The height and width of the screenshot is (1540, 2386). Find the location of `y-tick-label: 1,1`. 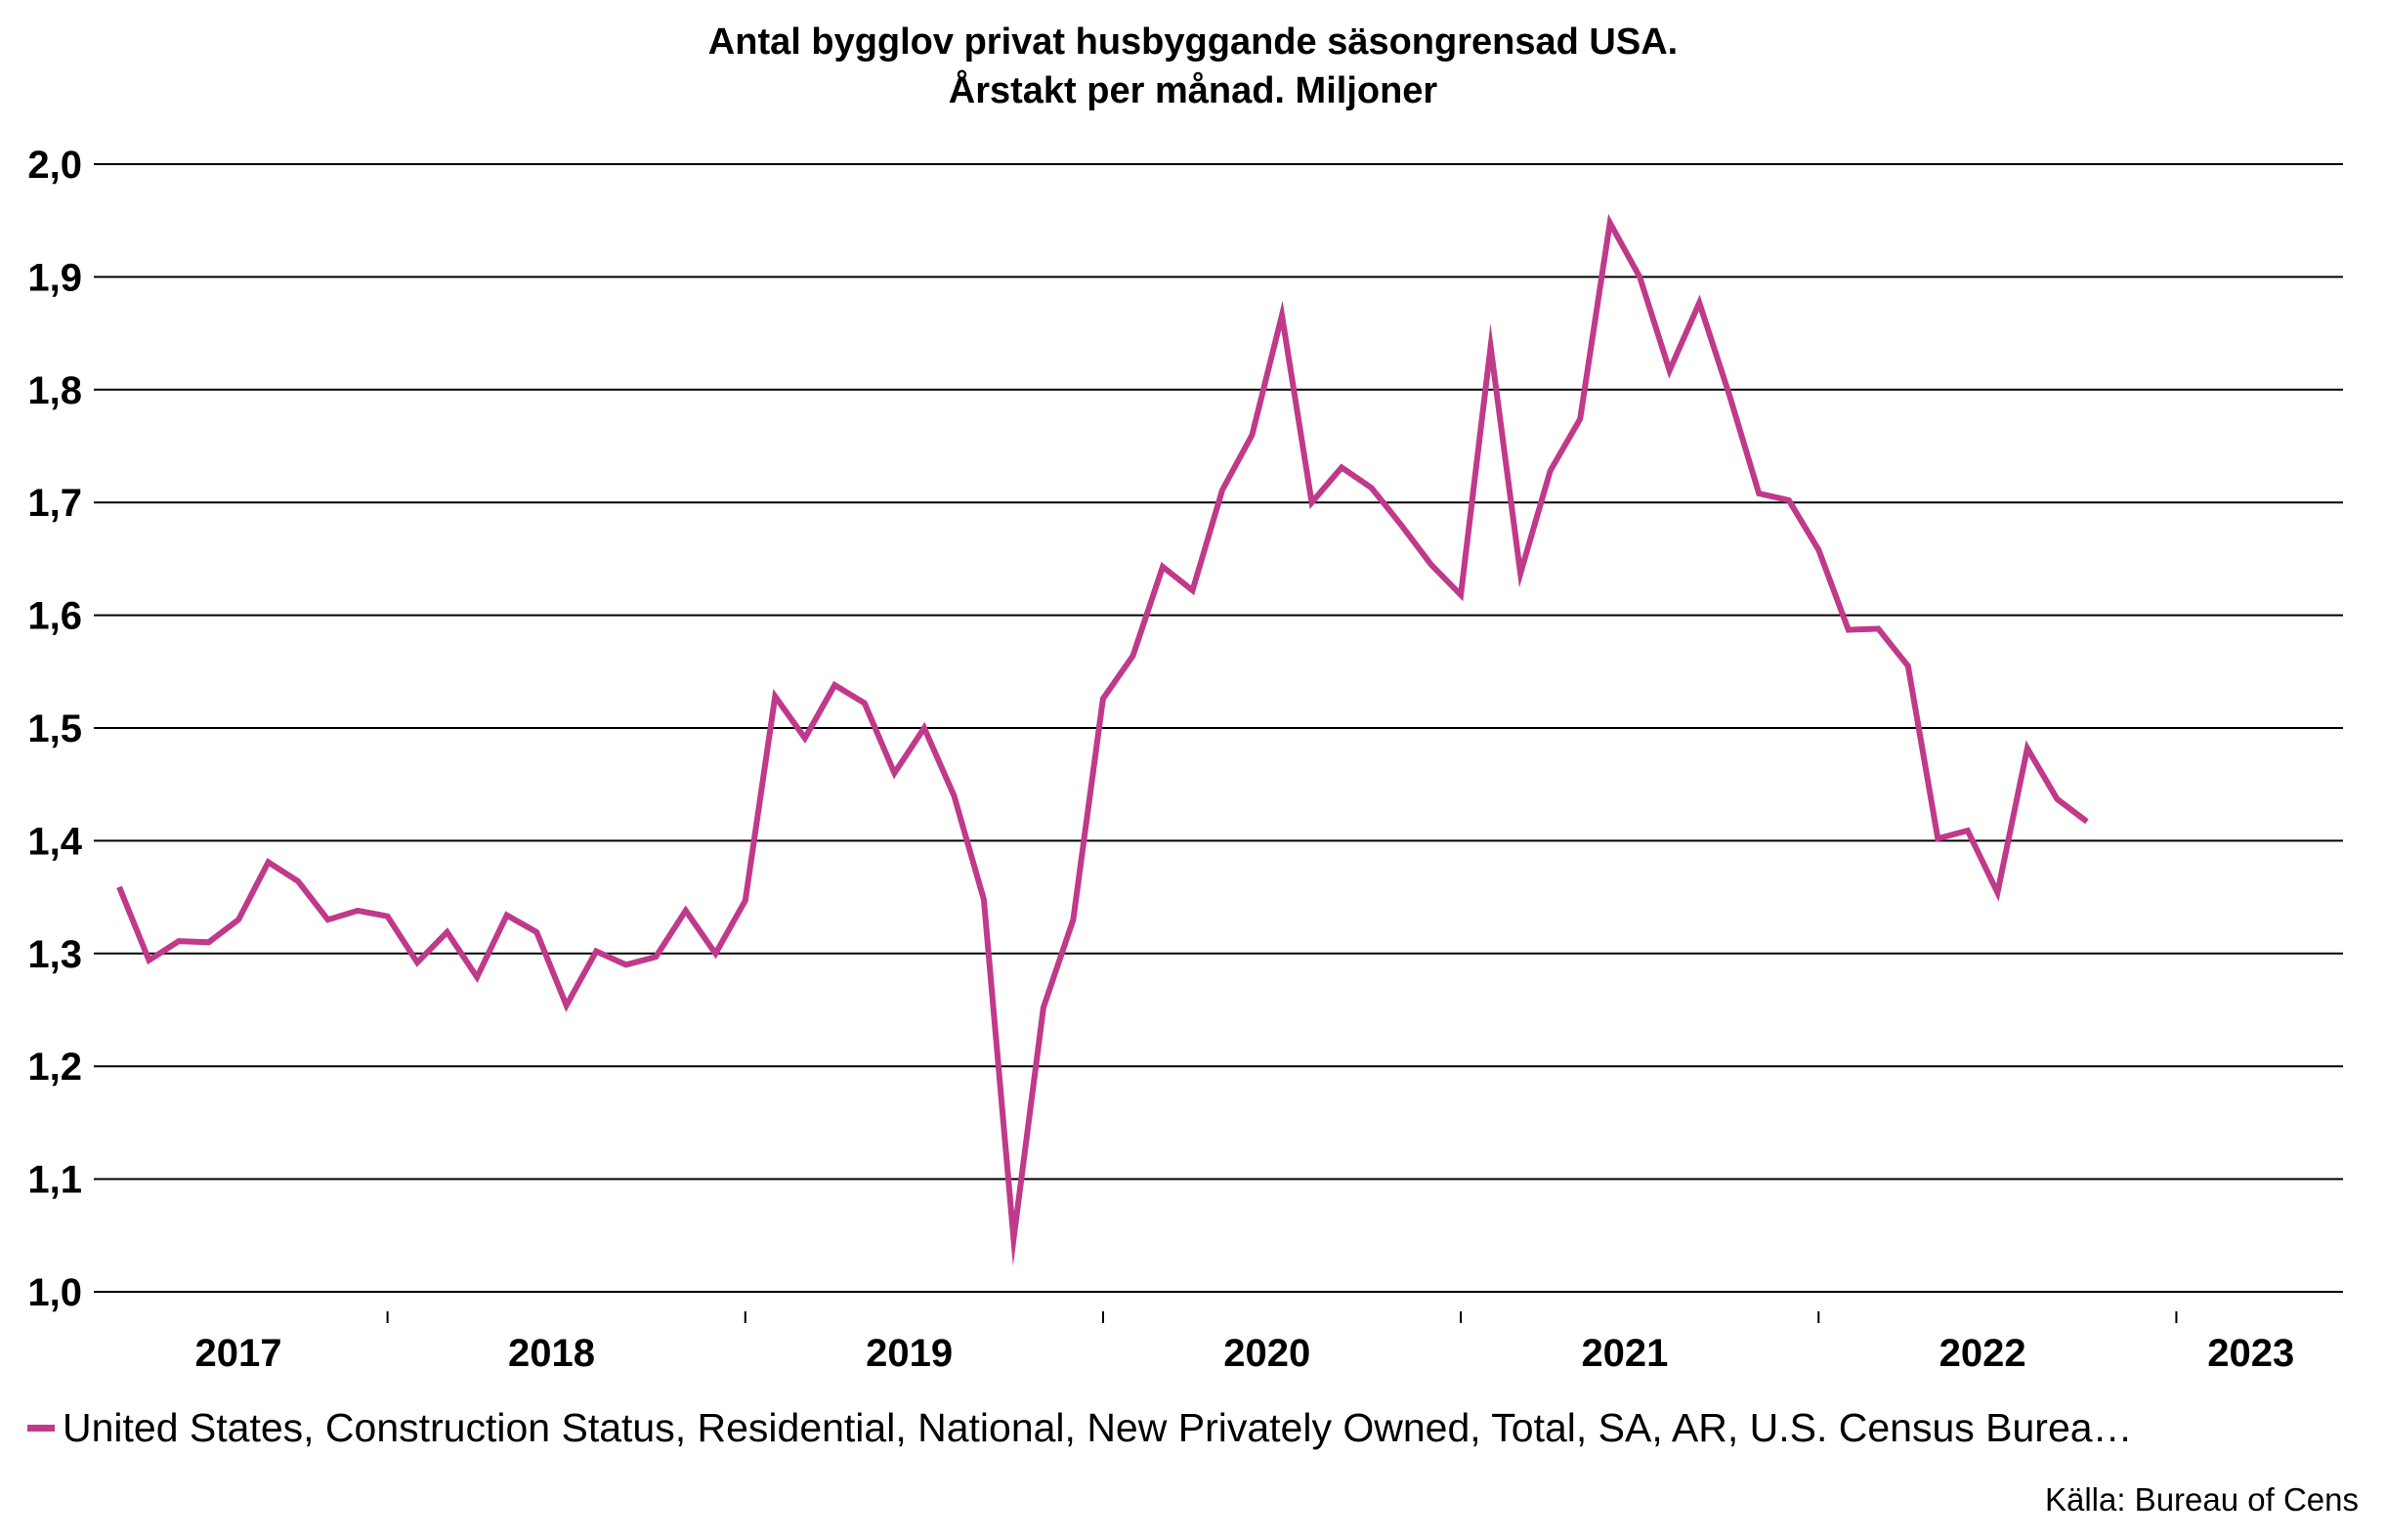

y-tick-label: 1,1 is located at coordinates (54, 1180).